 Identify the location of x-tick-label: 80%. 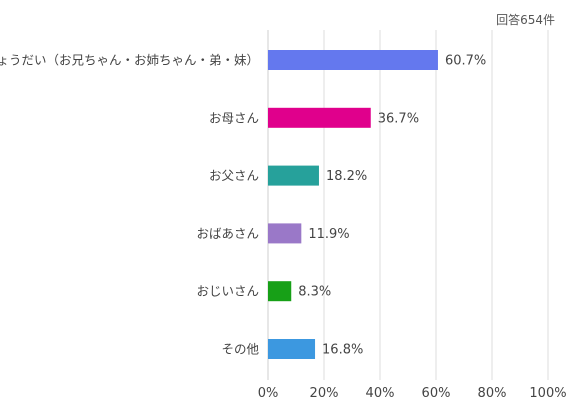
(492, 393).